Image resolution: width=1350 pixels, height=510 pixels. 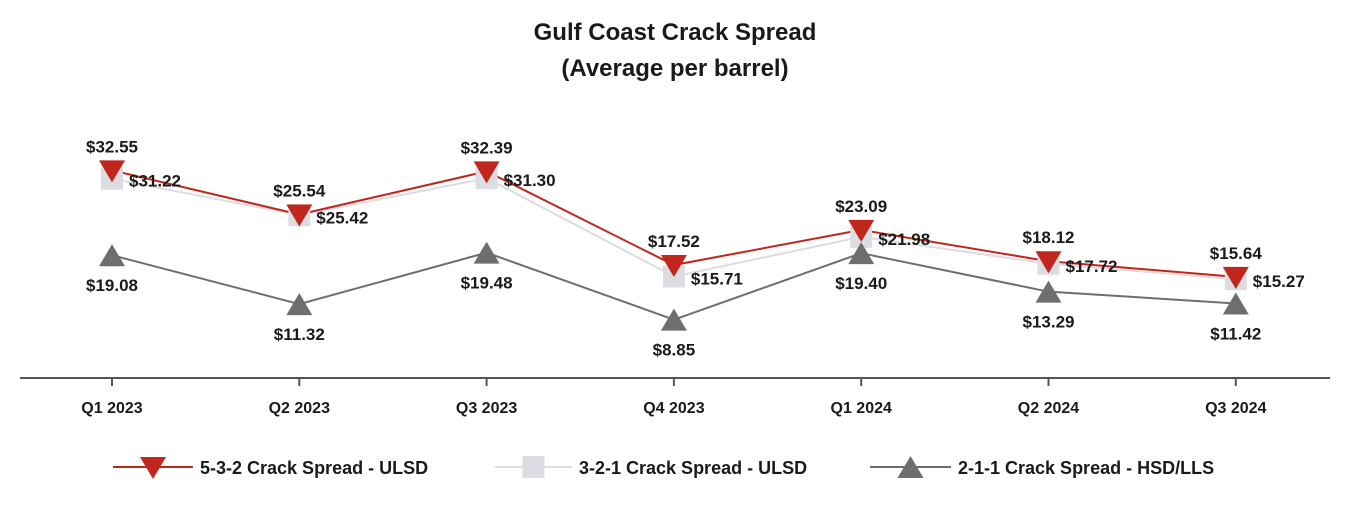 What do you see at coordinates (1049, 322) in the screenshot?
I see `data-label: $13.29` at bounding box center [1049, 322].